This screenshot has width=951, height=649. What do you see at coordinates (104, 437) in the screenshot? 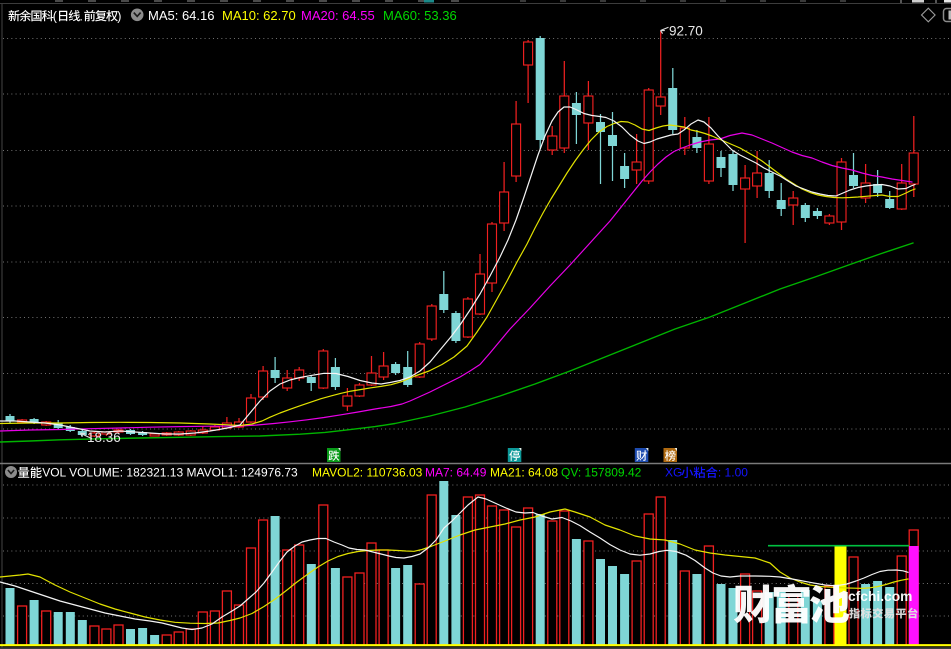
I see `svg-text: 18.36` at bounding box center [104, 437].